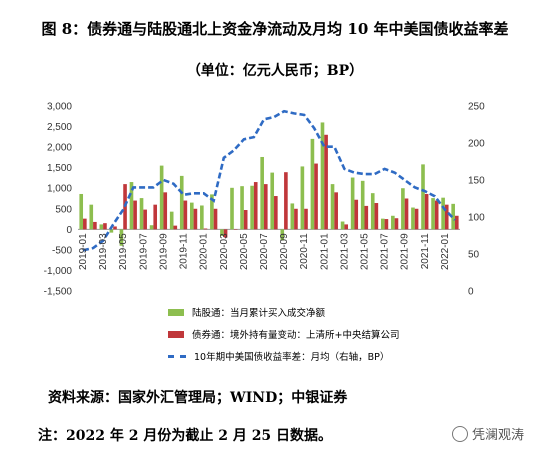  What do you see at coordinates (476, 107) in the screenshot?
I see `y-right-tick-label: 250` at bounding box center [476, 107].